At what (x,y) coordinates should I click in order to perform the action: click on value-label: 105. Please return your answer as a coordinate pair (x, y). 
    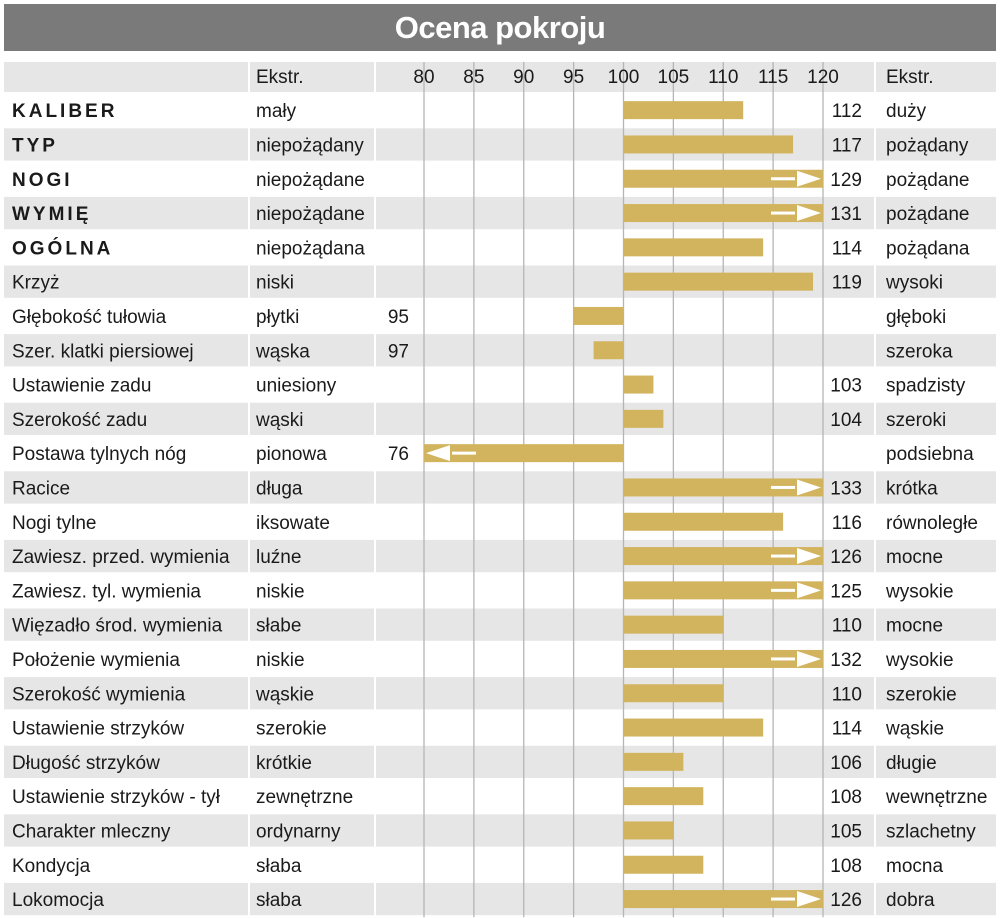
    Looking at the image, I should click on (846, 831).